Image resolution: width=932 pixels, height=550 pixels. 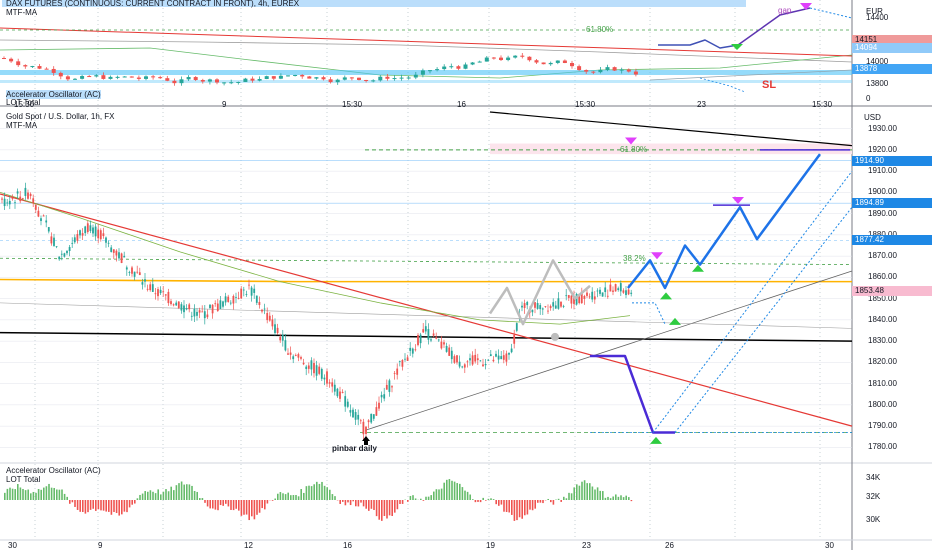 I want to click on main-axis-tick: 1810.00, so click(x=882, y=383).